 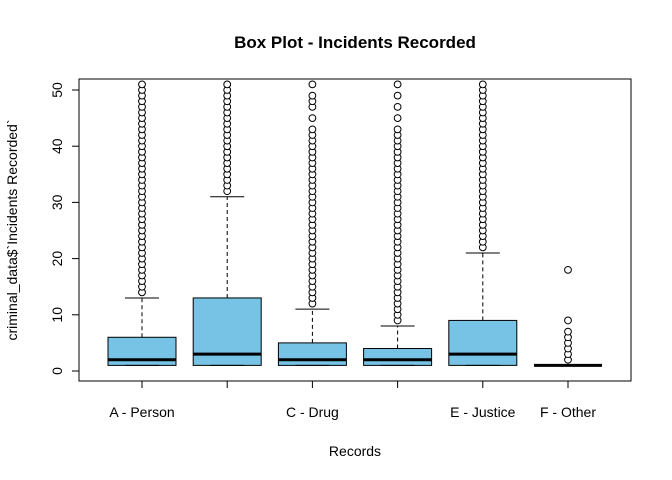 What do you see at coordinates (568, 412) in the screenshot?
I see `x-tick-label: F - Other` at bounding box center [568, 412].